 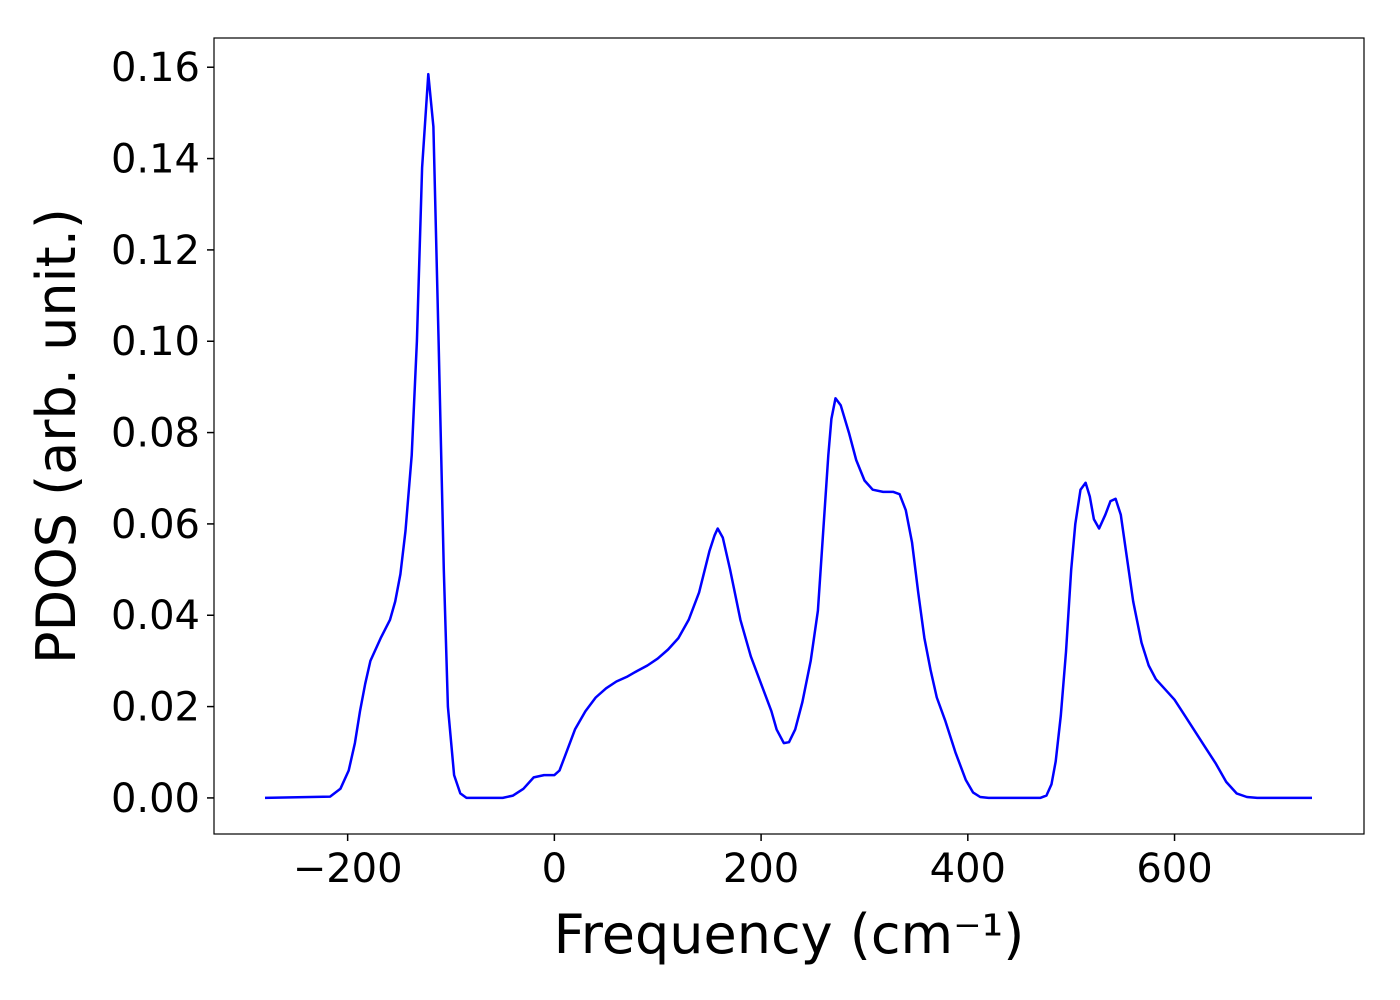 I want to click on y-tick-label: 0.06, so click(x=155, y=525).